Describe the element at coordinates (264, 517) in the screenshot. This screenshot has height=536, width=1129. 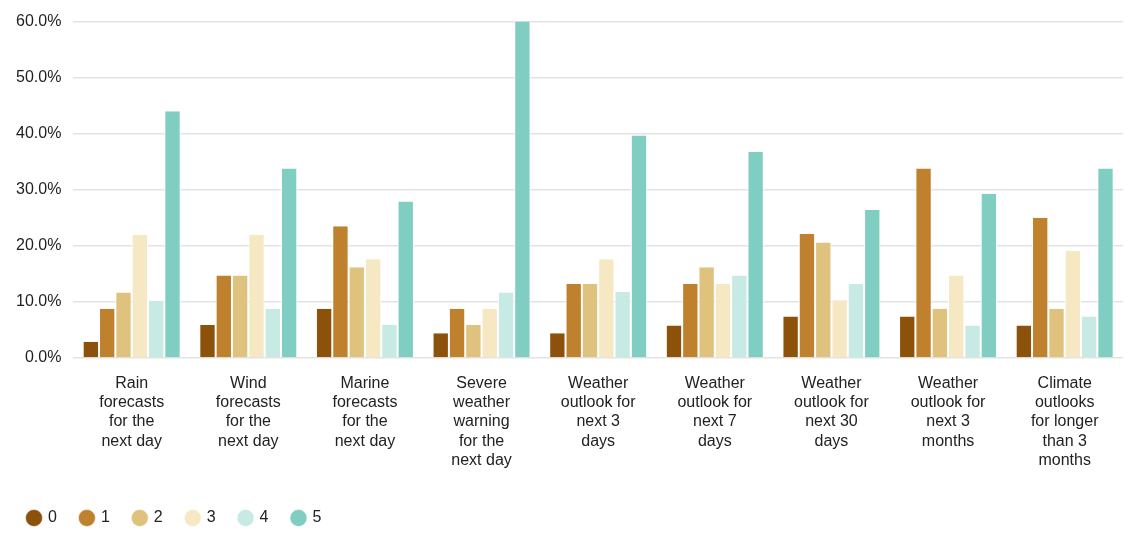
I see `legend-label: 4` at that location.